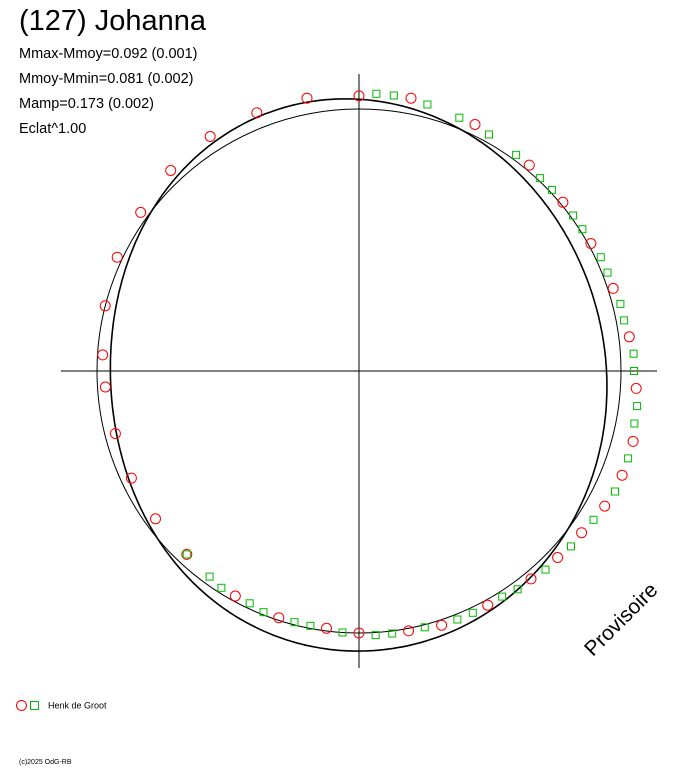 This screenshot has height=768, width=688. Describe the element at coordinates (21, 706) in the screenshot. I see `legend-circle-marker-icon` at that location.